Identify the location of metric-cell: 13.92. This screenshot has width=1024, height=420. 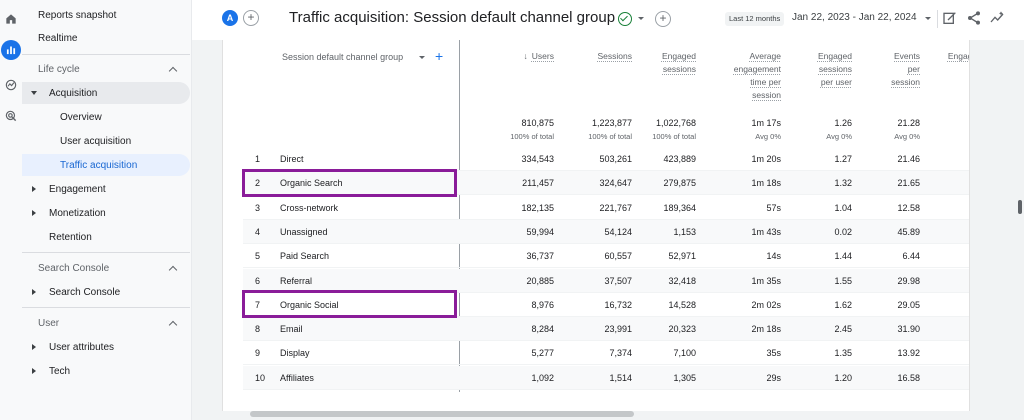
(908, 353).